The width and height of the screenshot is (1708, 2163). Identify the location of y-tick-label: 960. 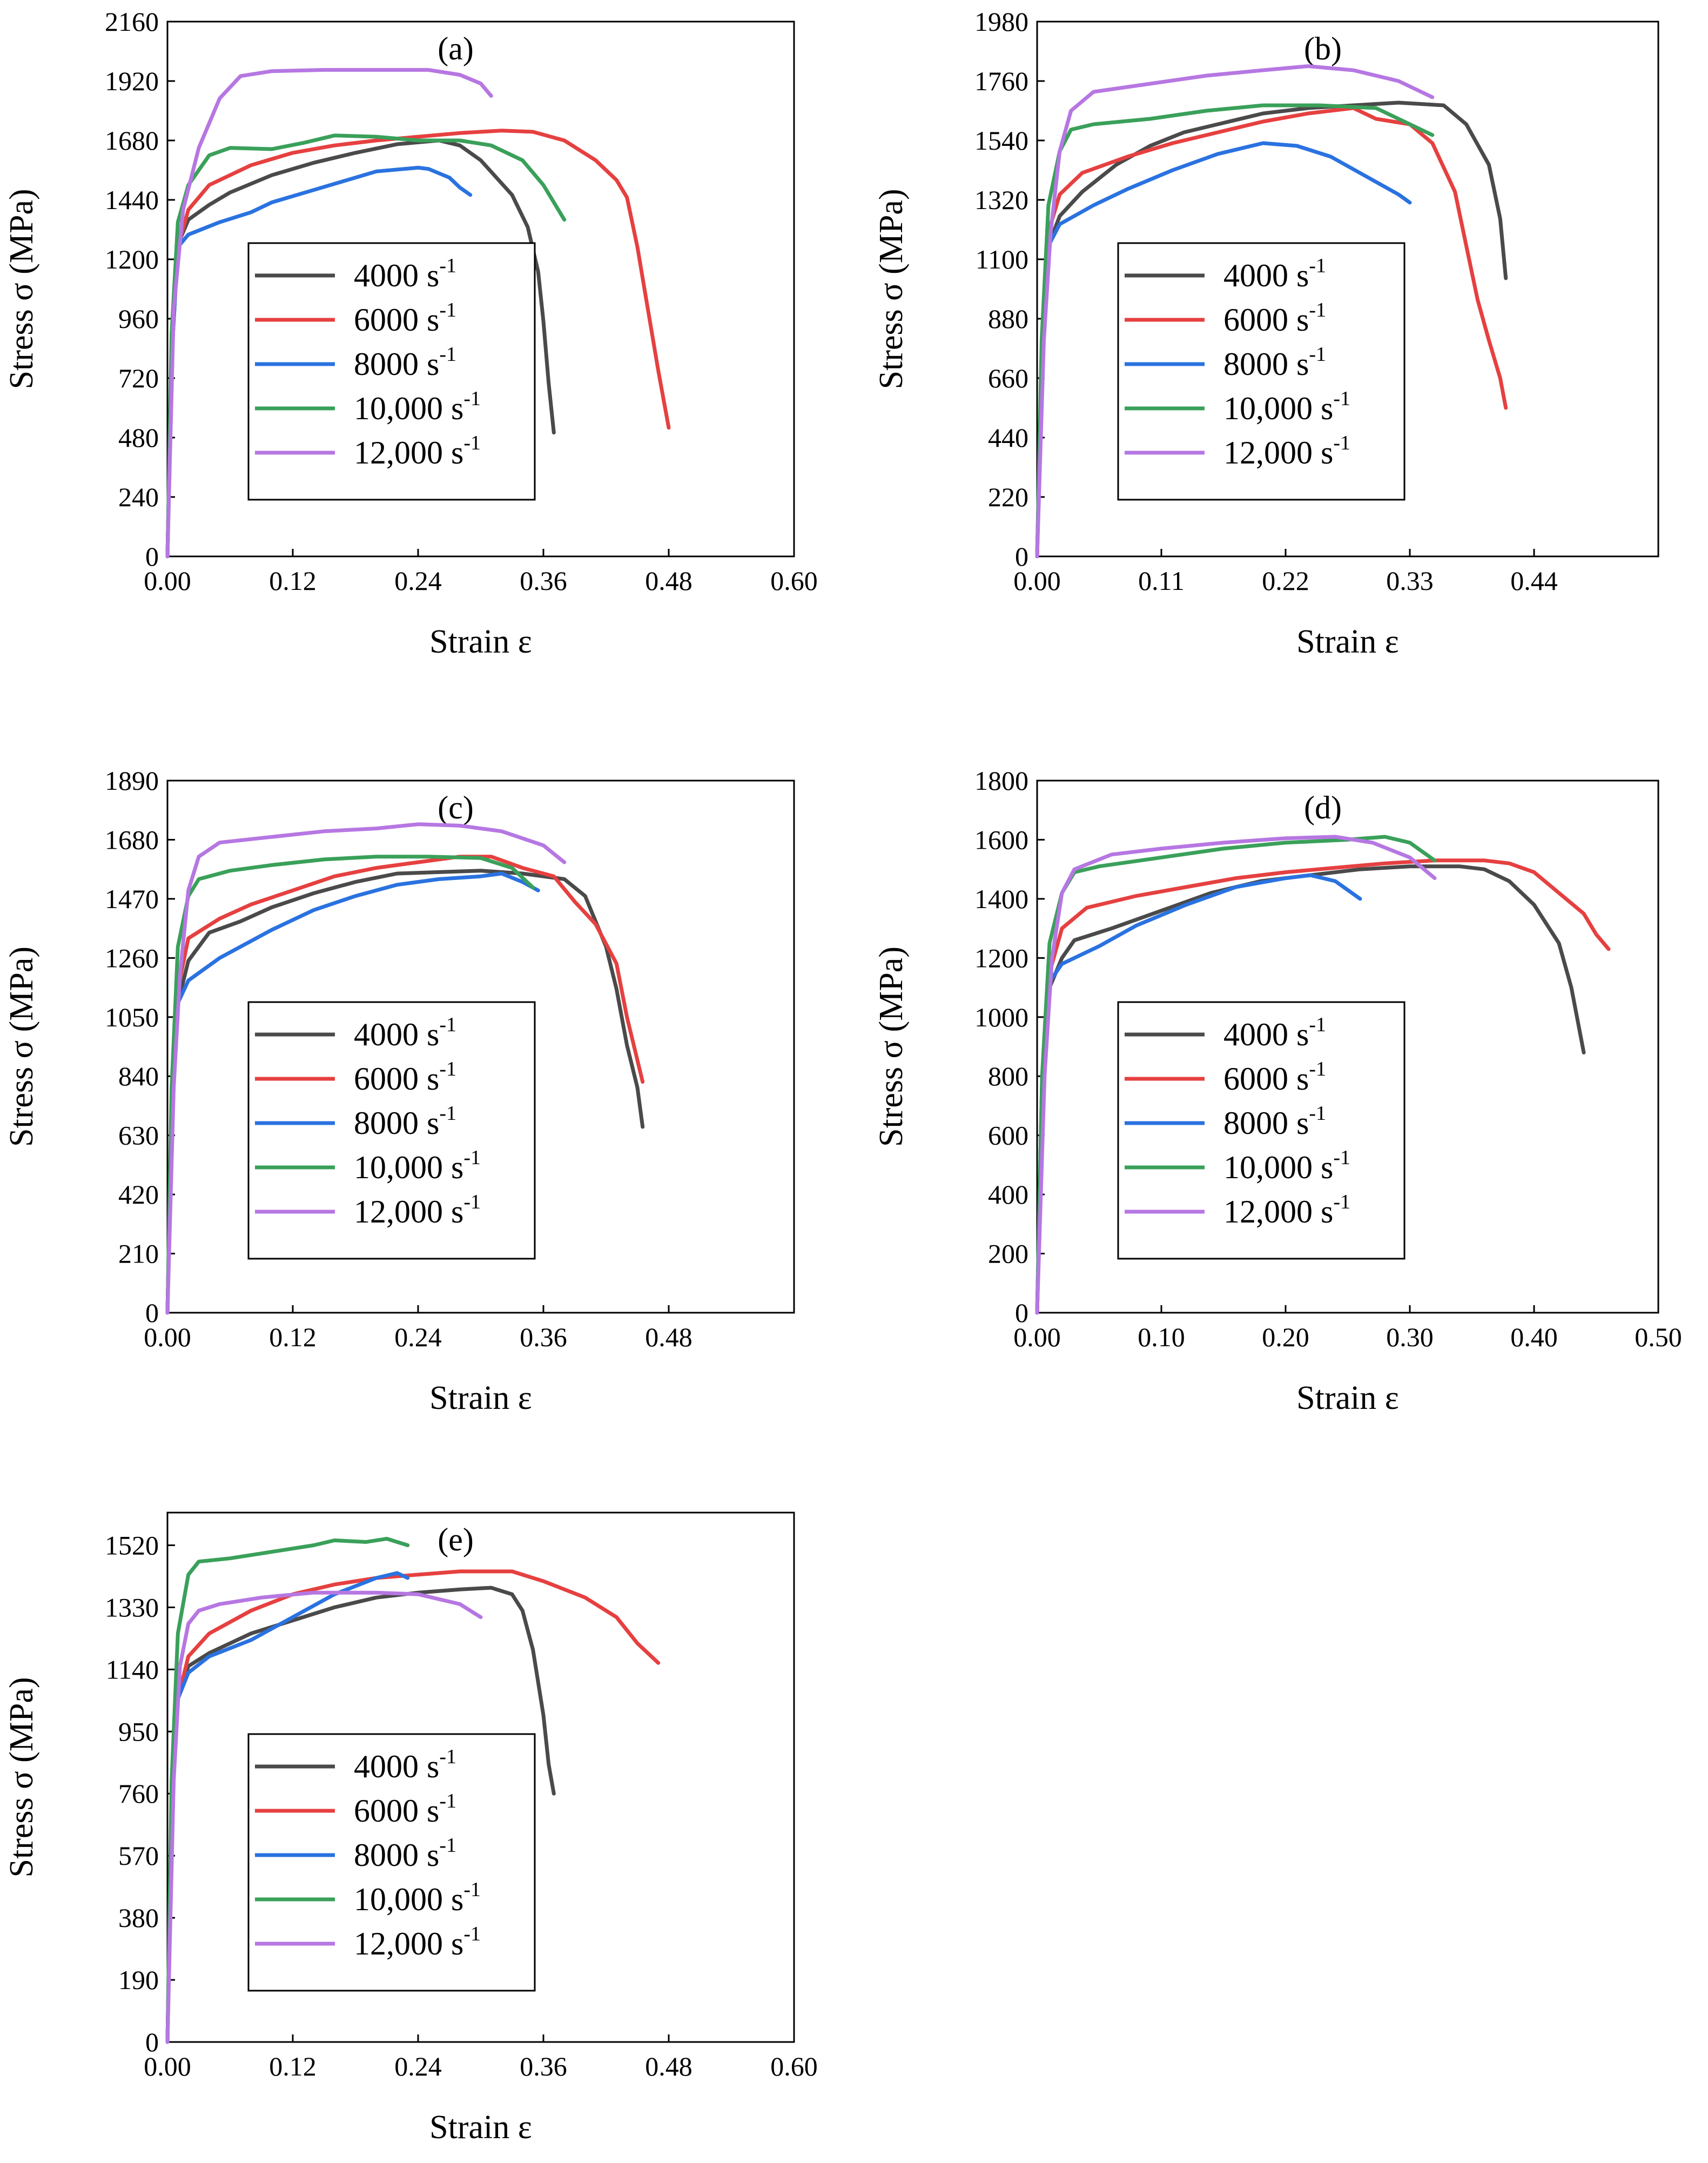
(138, 319).